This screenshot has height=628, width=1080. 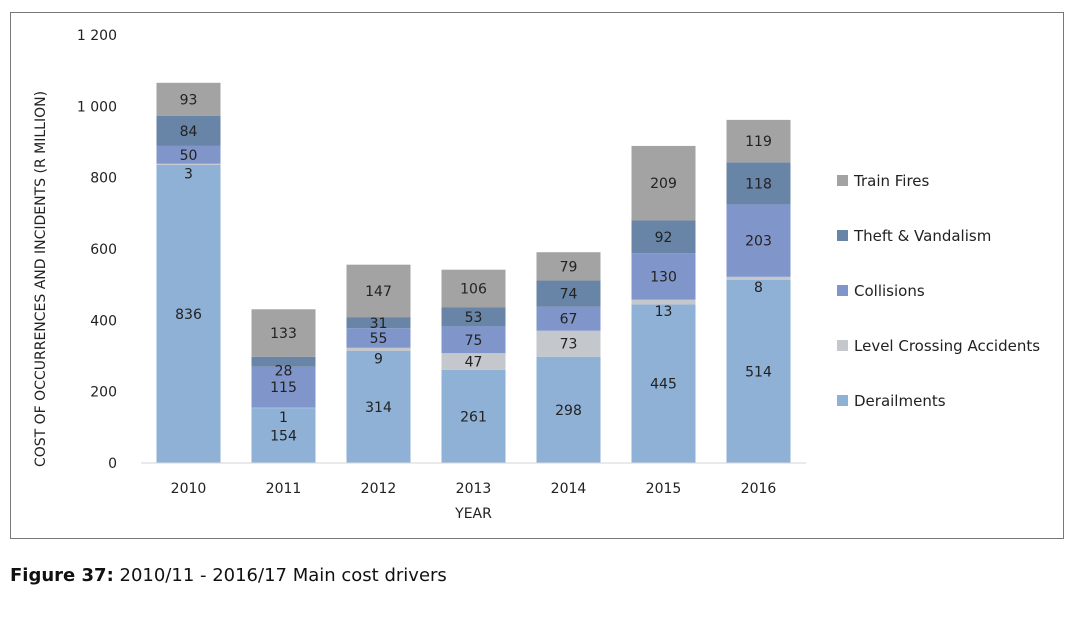 I want to click on data-label: 93, so click(x=189, y=100).